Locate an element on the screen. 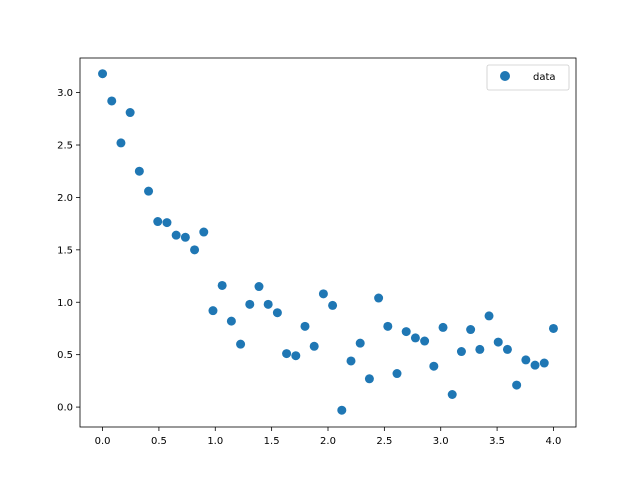 The image size is (640, 484). x-tick-label: 0.5 is located at coordinates (159, 441).